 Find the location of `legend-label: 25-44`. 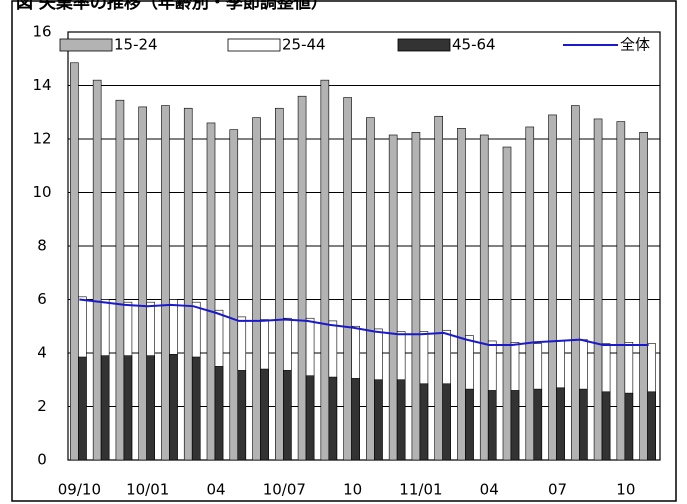

legend-label: 25-44 is located at coordinates (304, 45).